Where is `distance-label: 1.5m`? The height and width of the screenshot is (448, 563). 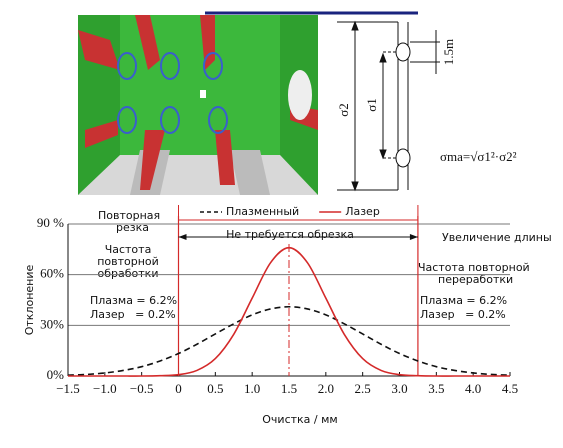
distance-label: 1.5m is located at coordinates (448, 52).